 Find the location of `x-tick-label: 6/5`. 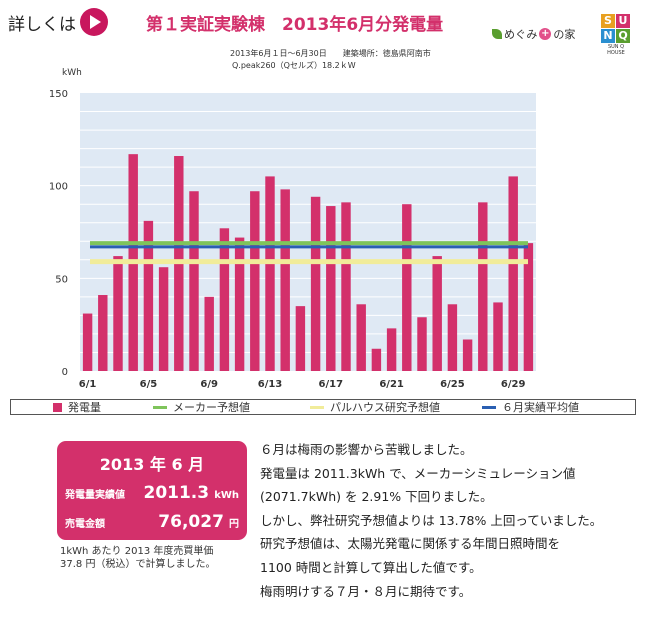

x-tick-label: 6/5 is located at coordinates (149, 384).